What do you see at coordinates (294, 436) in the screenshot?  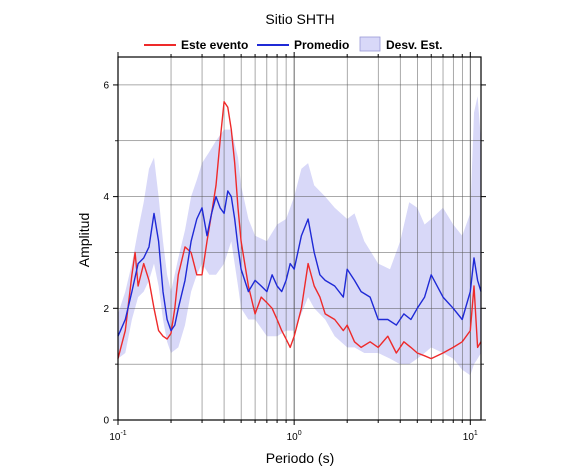 I see `x-tick-label: 10⁰` at bounding box center [294, 436].